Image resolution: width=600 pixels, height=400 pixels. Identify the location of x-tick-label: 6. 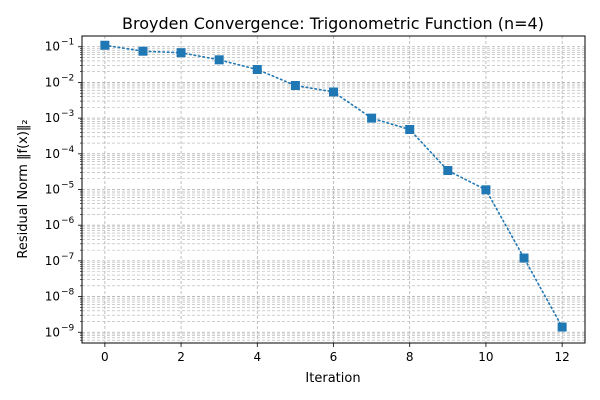
(334, 357).